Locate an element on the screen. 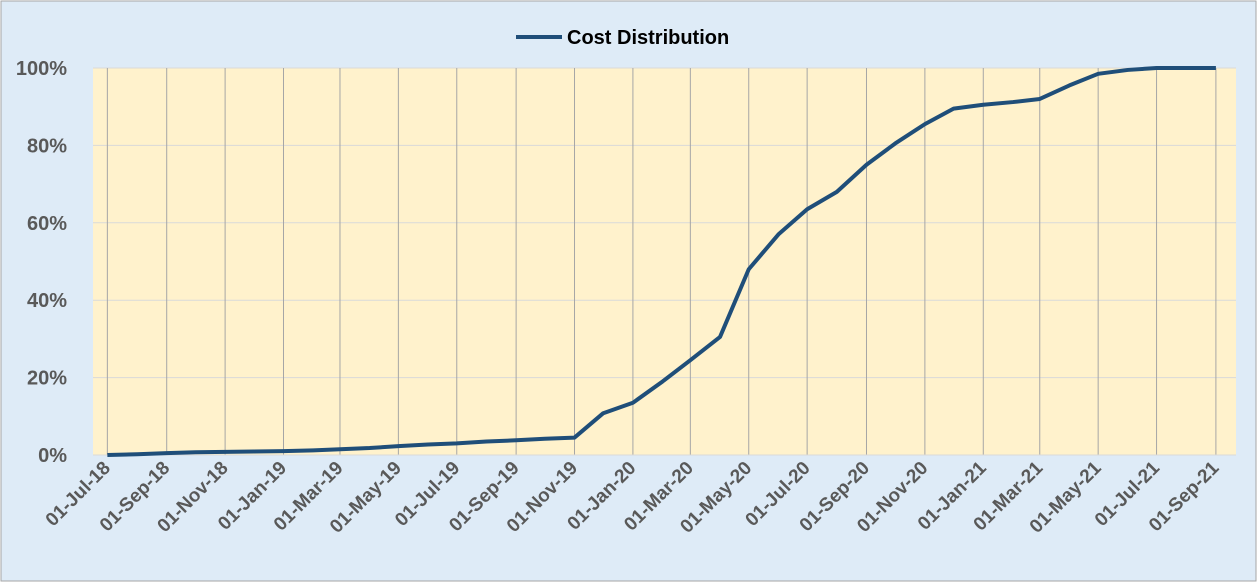 The height and width of the screenshot is (588, 1258). y-tick-label: 20% is located at coordinates (47, 379).